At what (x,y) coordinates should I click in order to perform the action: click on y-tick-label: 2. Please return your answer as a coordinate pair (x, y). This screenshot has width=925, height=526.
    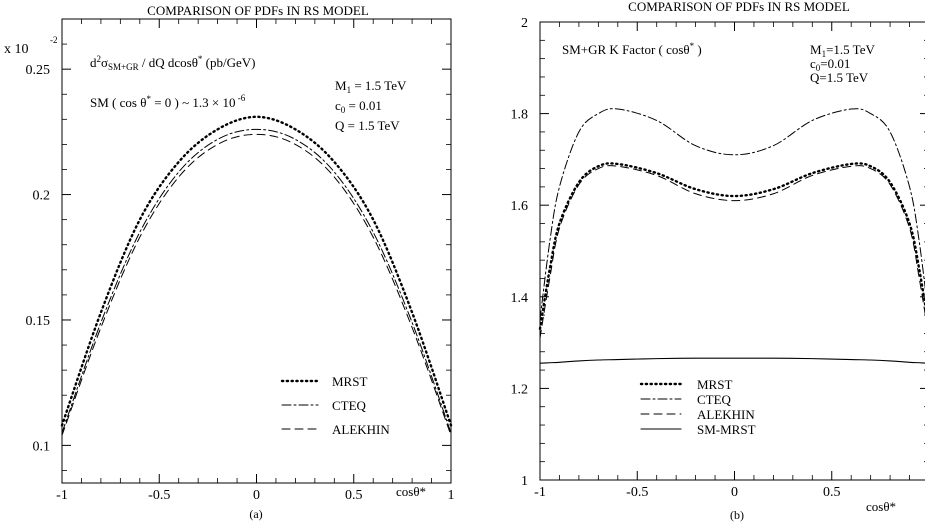
    Looking at the image, I should click on (524, 23).